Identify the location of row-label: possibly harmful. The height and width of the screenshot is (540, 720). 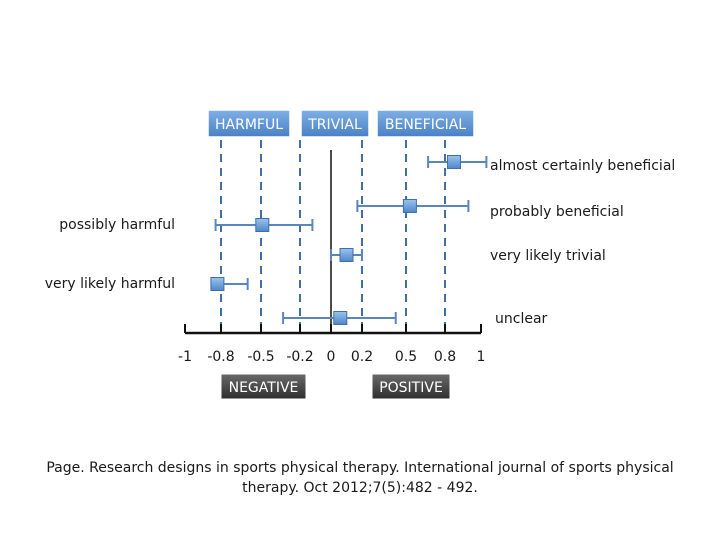
(117, 225).